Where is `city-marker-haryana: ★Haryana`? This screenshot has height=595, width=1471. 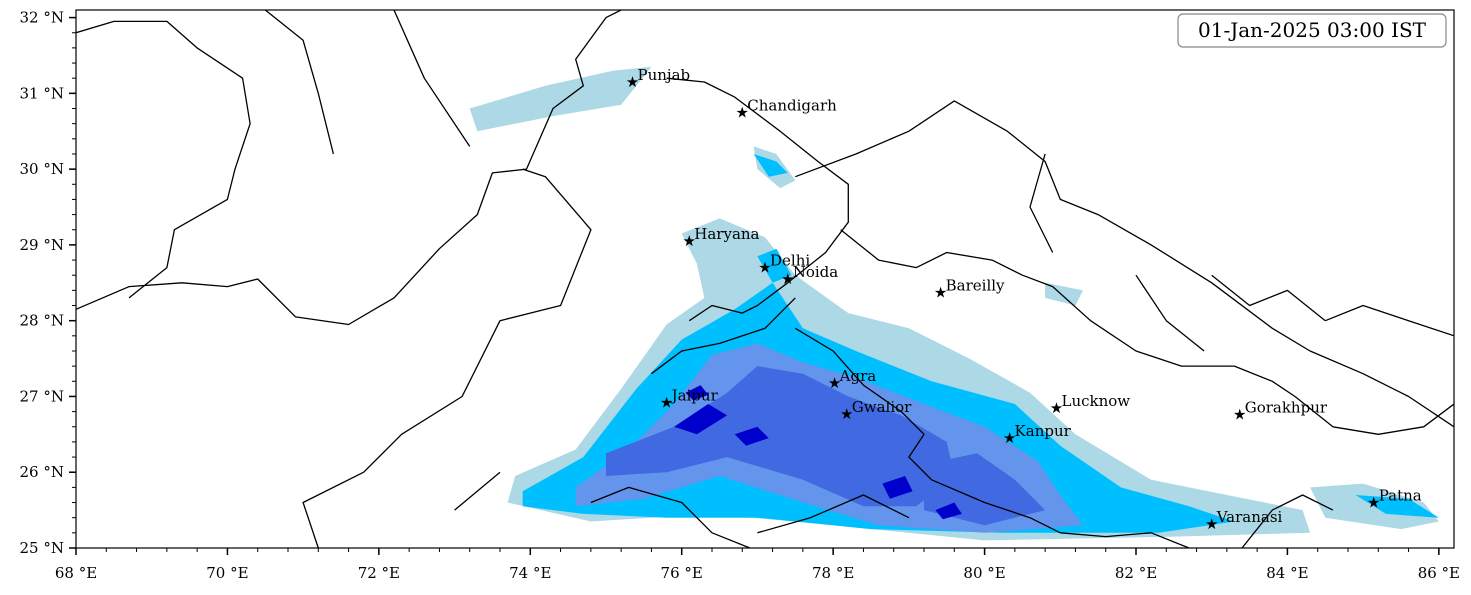
city-marker-haryana: ★Haryana is located at coordinates (721, 237).